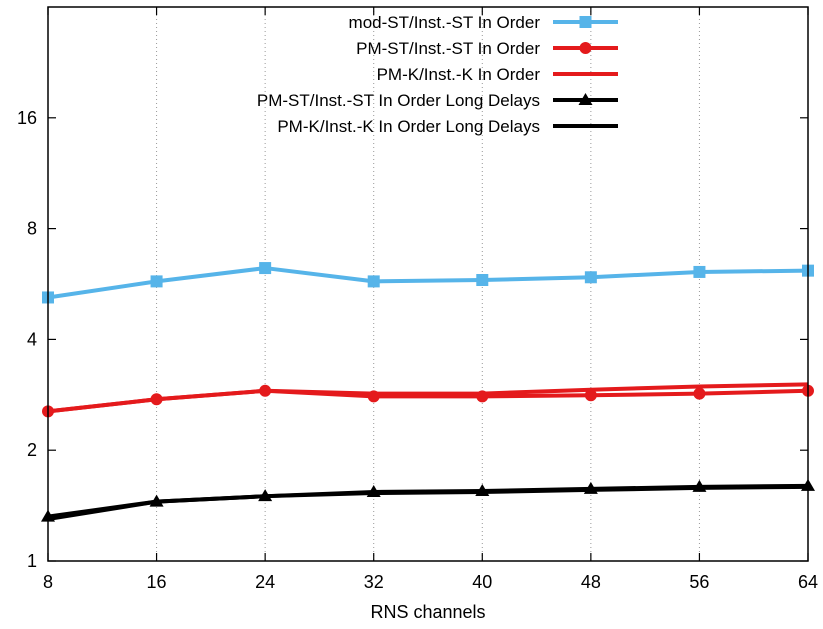 The height and width of the screenshot is (629, 823). I want to click on legend-item: PM-ST/Inst.-ST In Order Long Delays, so click(437, 100).